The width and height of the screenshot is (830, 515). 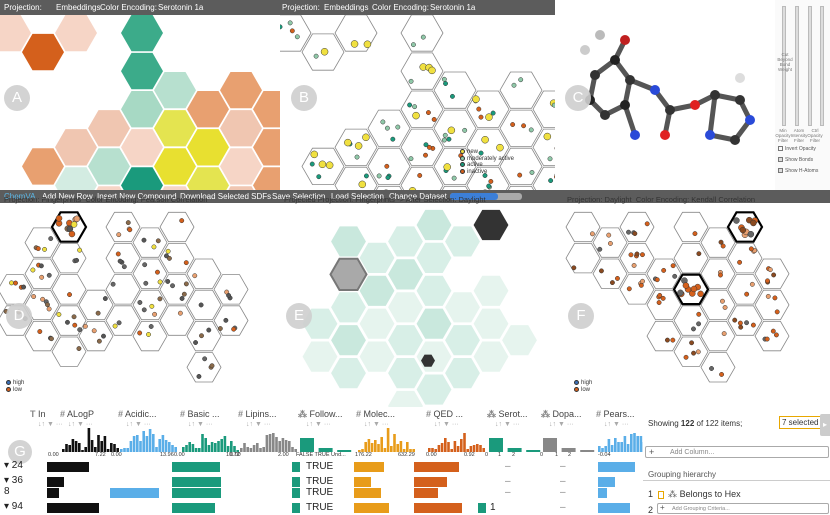 I want to click on table-row-label: ▾ 24, so click(x=13, y=465).